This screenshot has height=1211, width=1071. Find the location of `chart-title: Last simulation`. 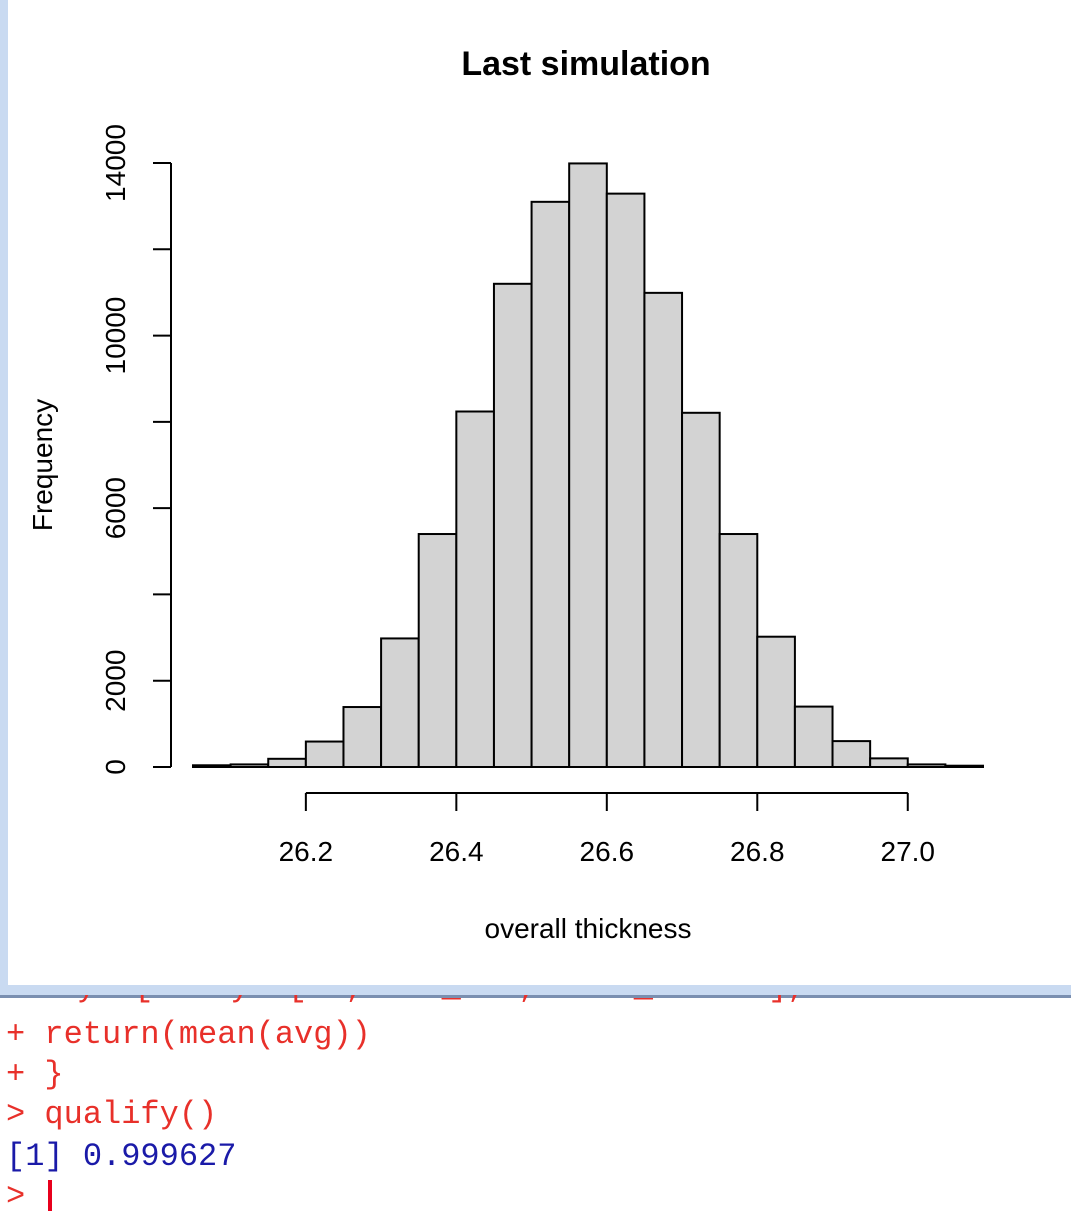

chart-title: Last simulation is located at coordinates (585, 64).